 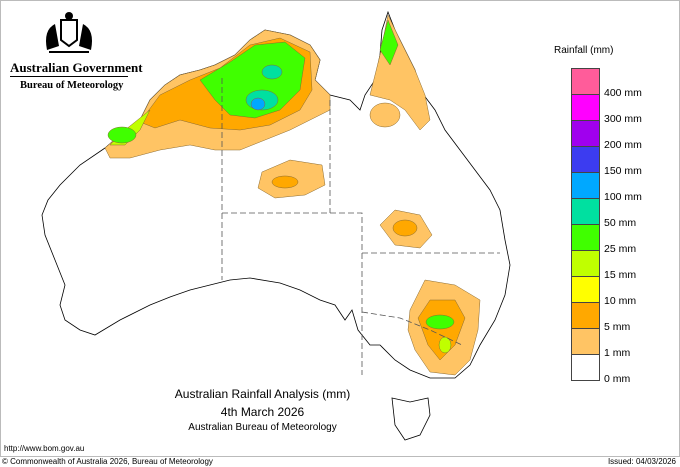 What do you see at coordinates (641, 461) in the screenshot?
I see `issued-date: Issued: 04/03/2026` at bounding box center [641, 461].